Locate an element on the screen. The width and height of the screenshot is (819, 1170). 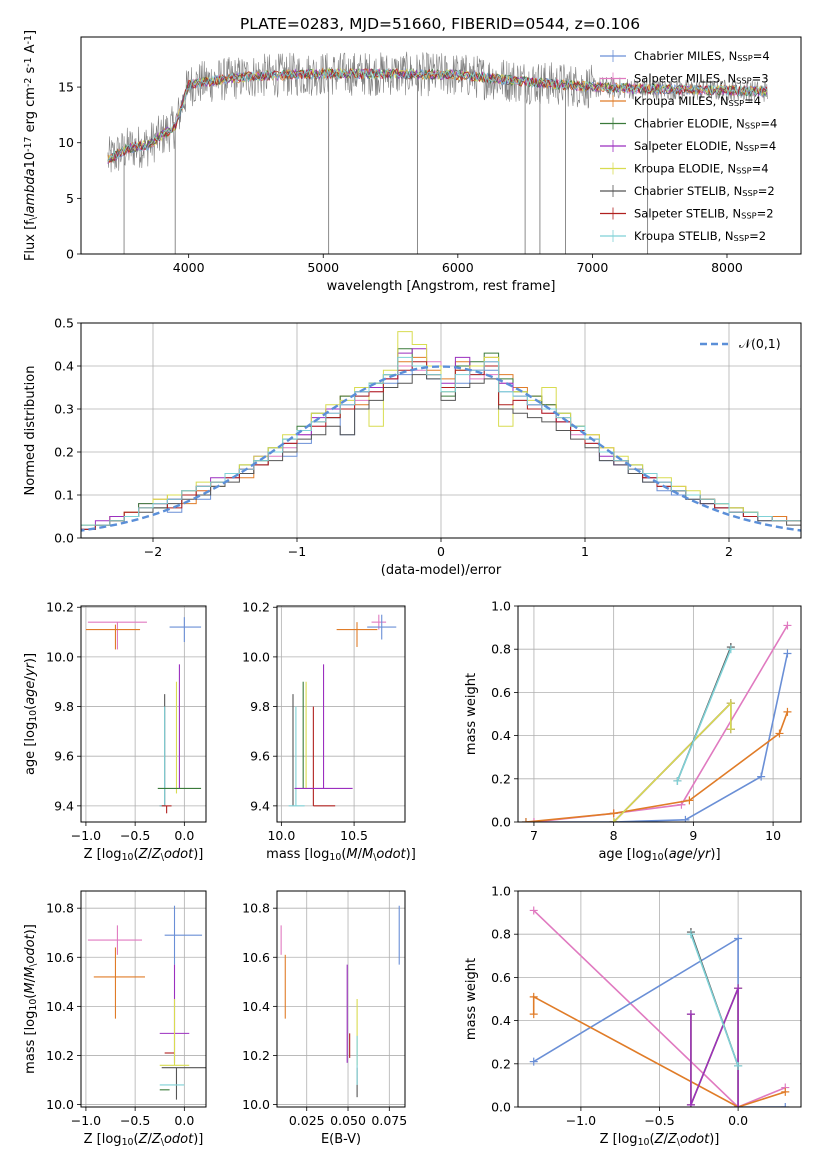
y-tick-label: 9.6 is located at coordinates (64, 756).